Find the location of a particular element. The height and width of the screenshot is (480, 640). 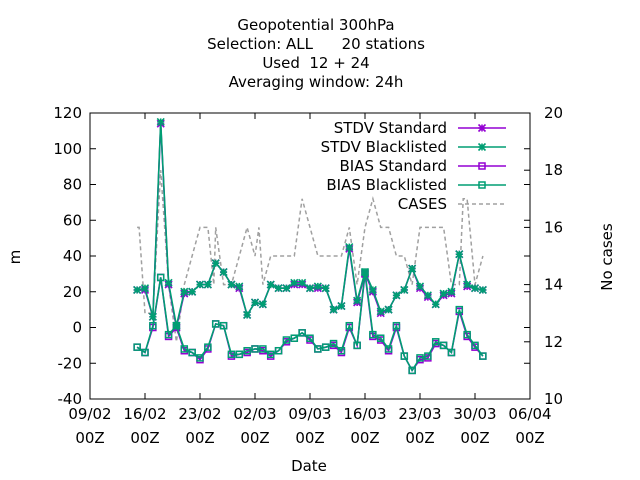

x-tick-label-date: 23/03 is located at coordinates (419, 414).